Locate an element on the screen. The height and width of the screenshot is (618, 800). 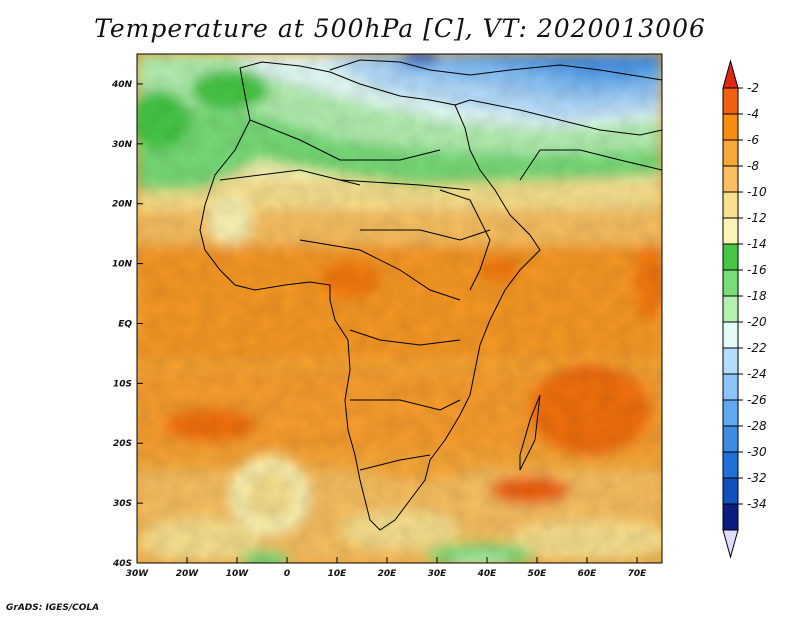
colorbar-label: -12 is located at coordinates (757, 218).